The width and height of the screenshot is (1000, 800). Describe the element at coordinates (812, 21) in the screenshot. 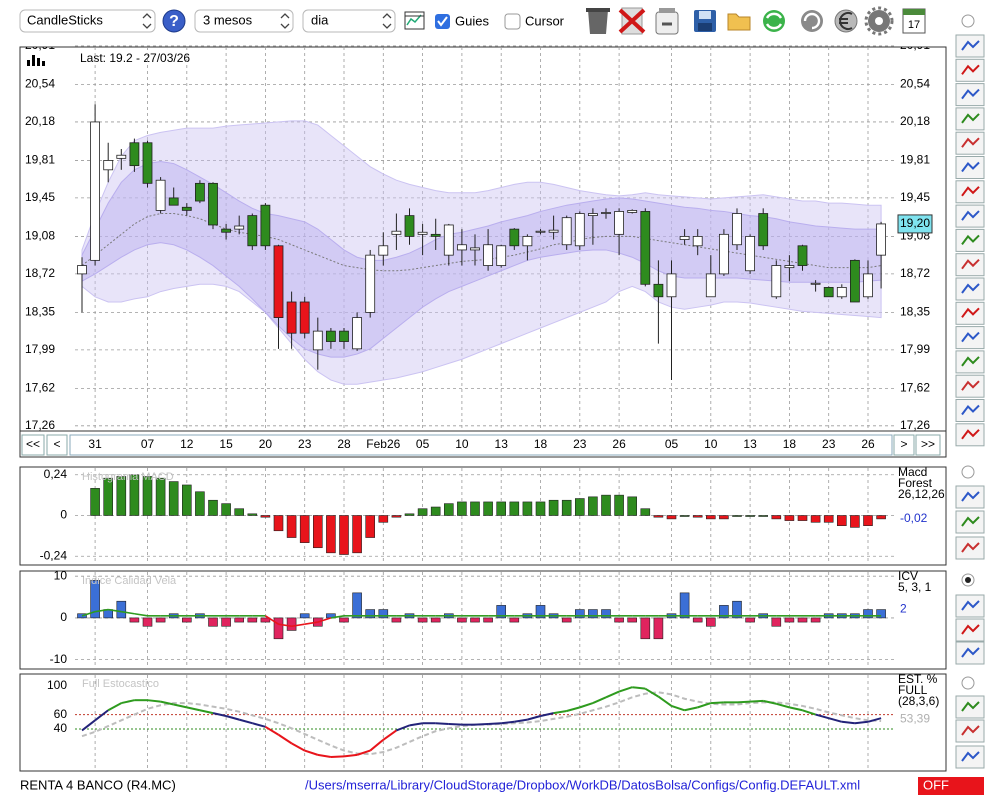

I see `reload-icon` at that location.